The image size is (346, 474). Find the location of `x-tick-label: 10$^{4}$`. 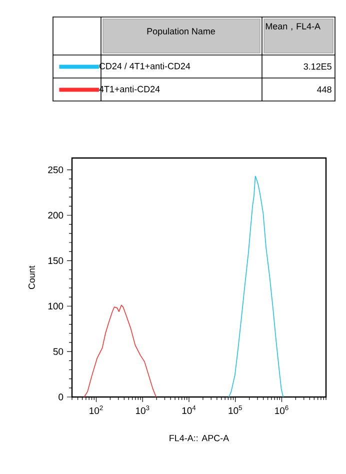

x-tick-label: 10$^{4}$ is located at coordinates (189, 410).